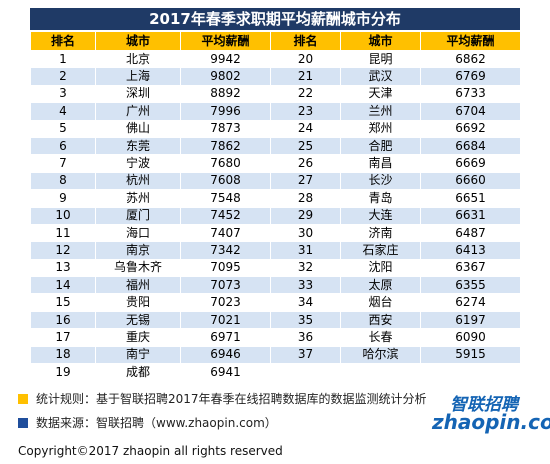 Image resolution: width=550 pixels, height=464 pixels. What do you see at coordinates (275, 163) in the screenshot?
I see `table-row: 7 宁波 7680 26 南昌 6669` at bounding box center [275, 163].